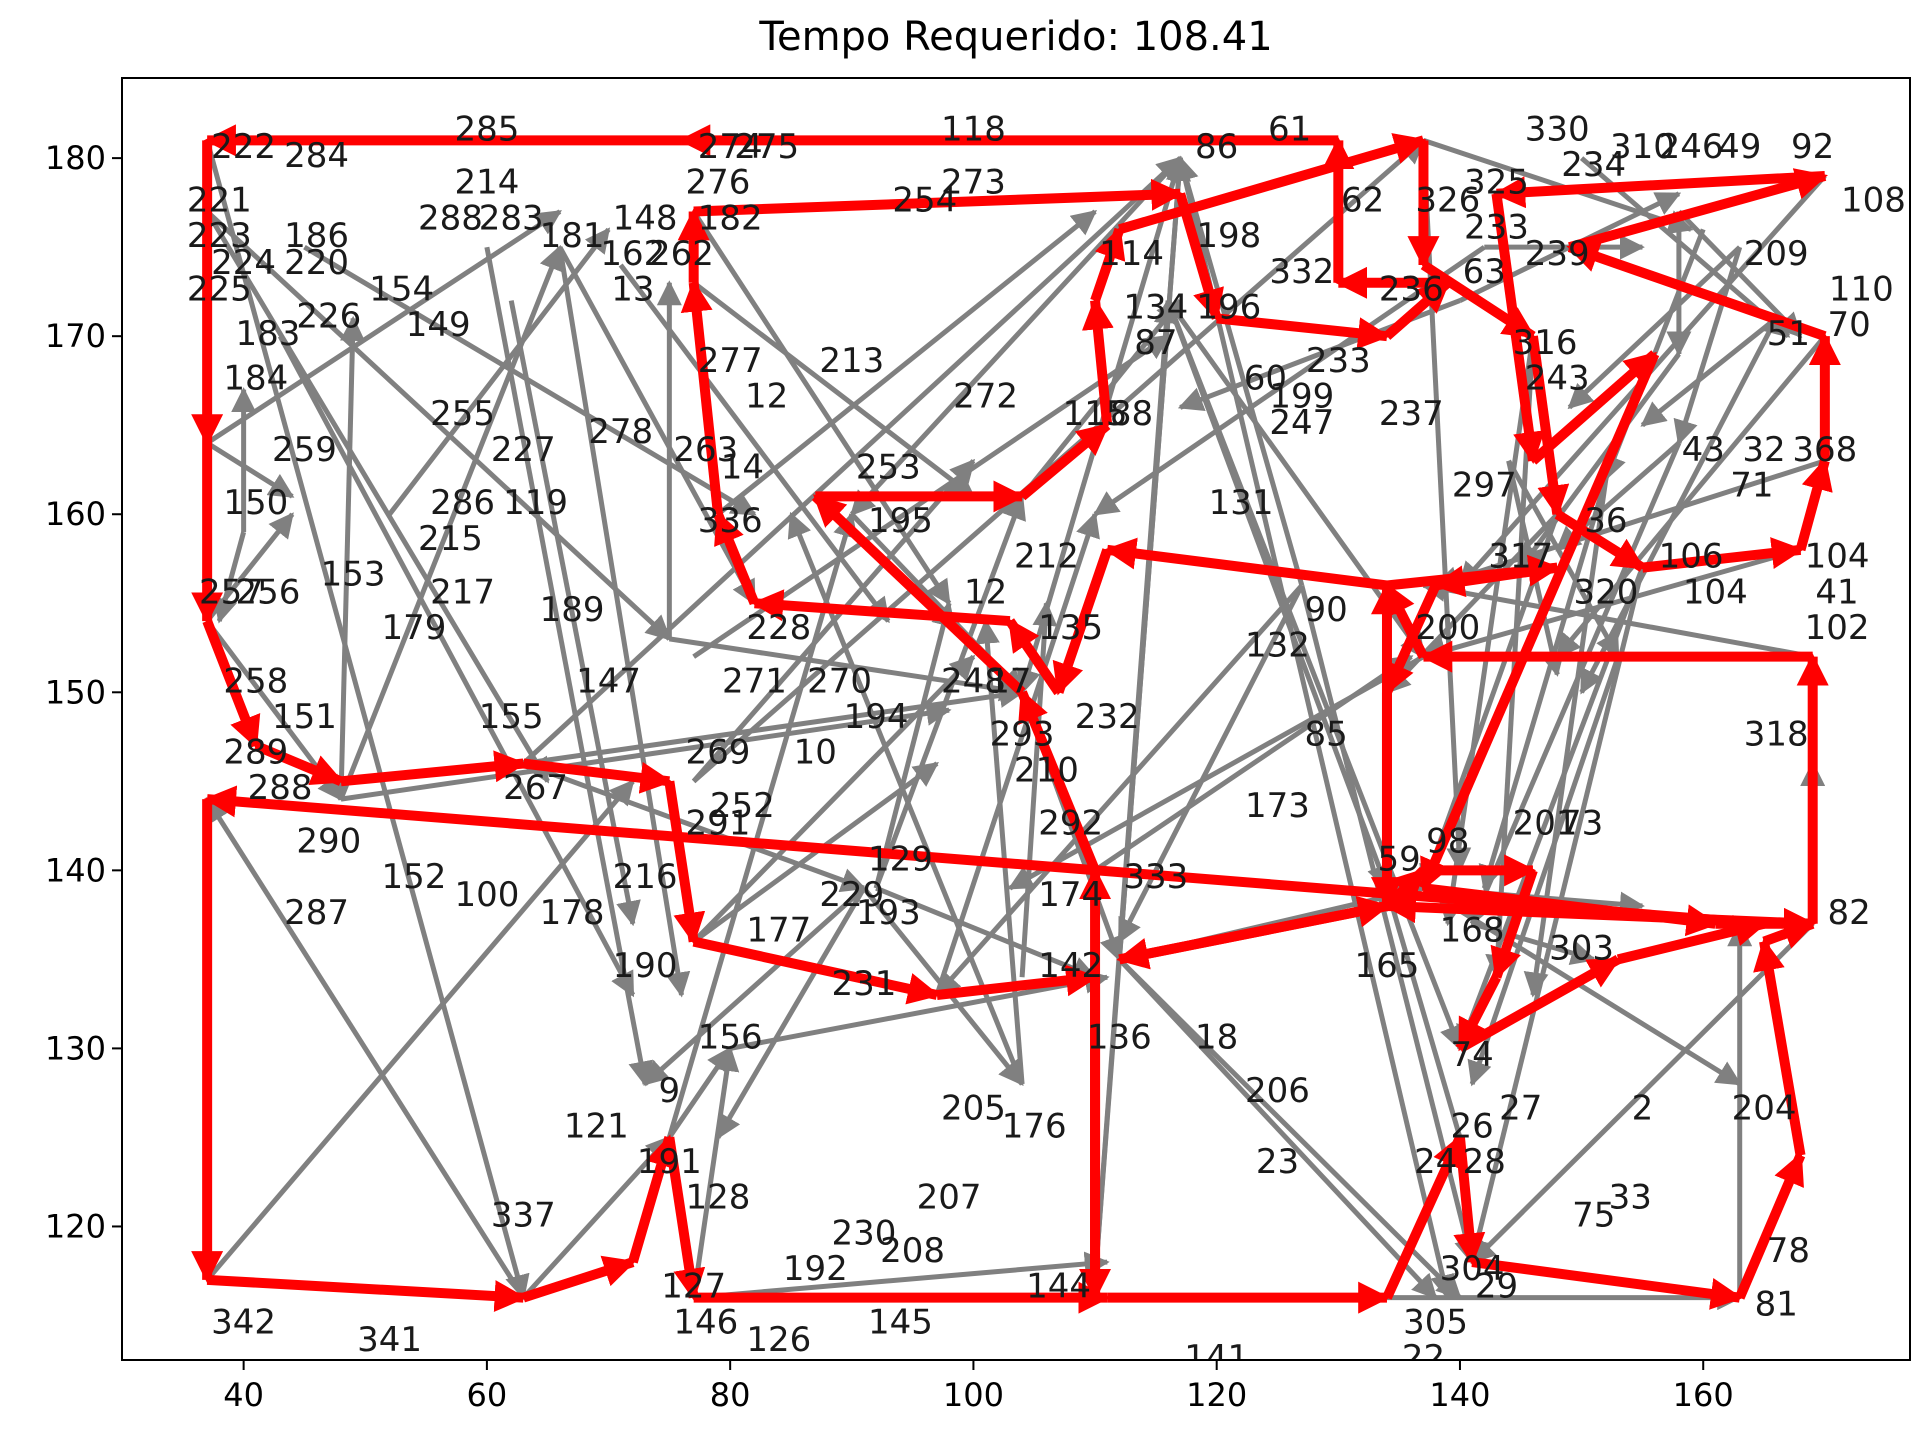  I want to click on node-label-35: 114, so click(1131, 254).